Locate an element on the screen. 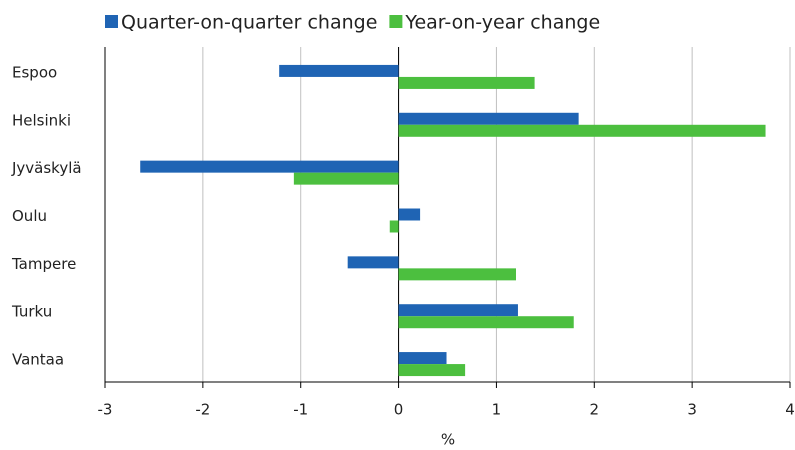 The image size is (795, 450). x-tick-label: 4 is located at coordinates (790, 410).